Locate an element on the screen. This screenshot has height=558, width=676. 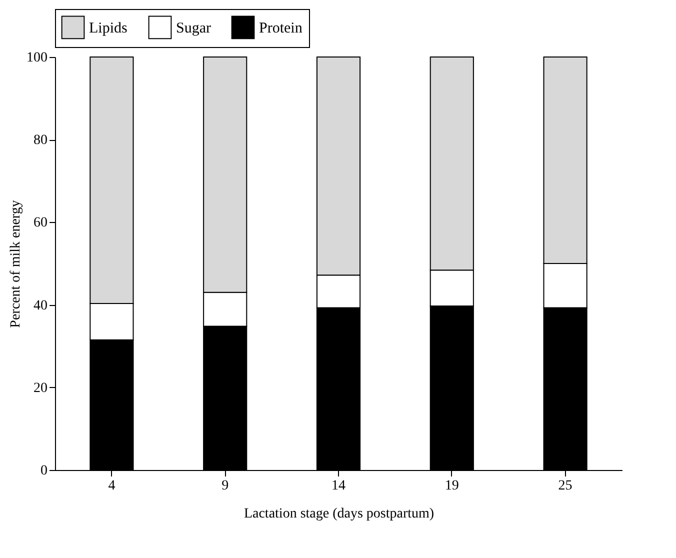
y-tick-label: 60 is located at coordinates (41, 223).